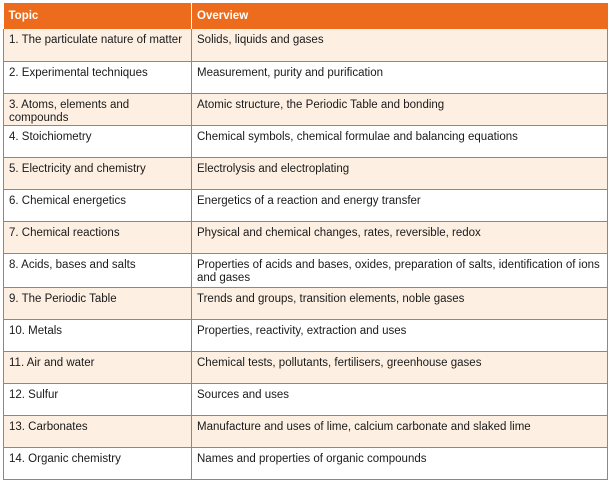 Image resolution: width=611 pixels, height=492 pixels. Describe the element at coordinates (399, 173) in the screenshot. I see `overview-cell: Electrolysis and electroplating` at that location.